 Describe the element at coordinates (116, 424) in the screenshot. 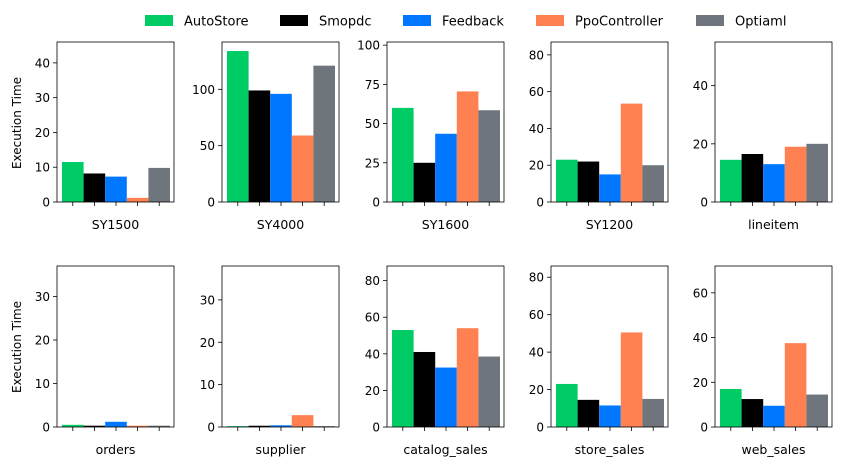

I see `bar-orders-feedback` at that location.